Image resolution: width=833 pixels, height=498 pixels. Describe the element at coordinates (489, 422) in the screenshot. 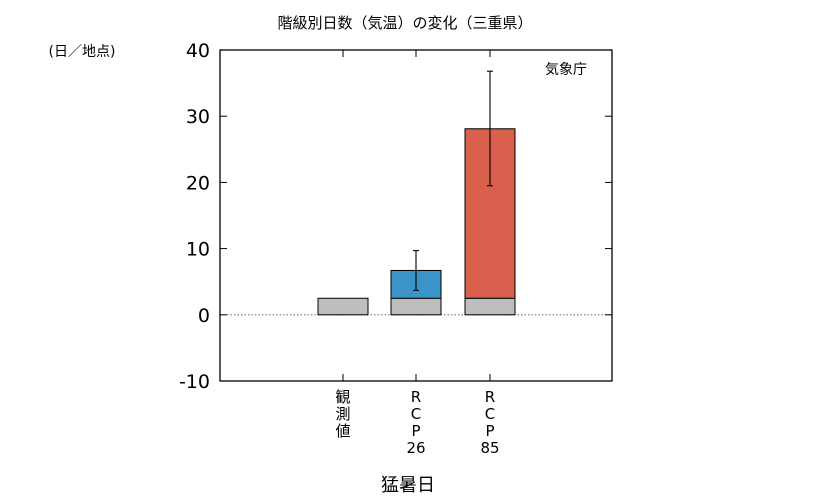

I see `x-tick-label-rcp85: R C P 85` at that location.